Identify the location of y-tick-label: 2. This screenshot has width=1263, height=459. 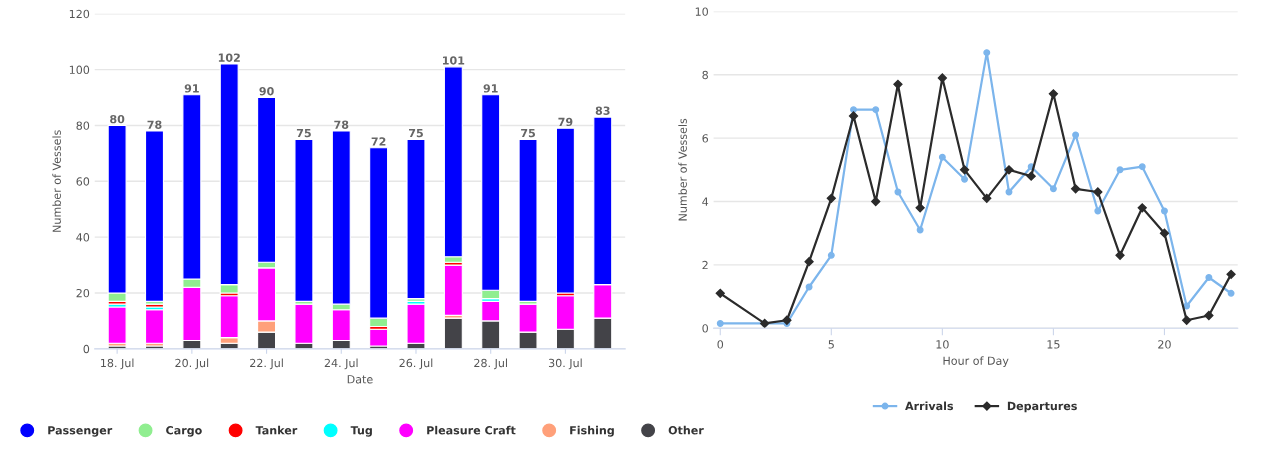
(705, 265).